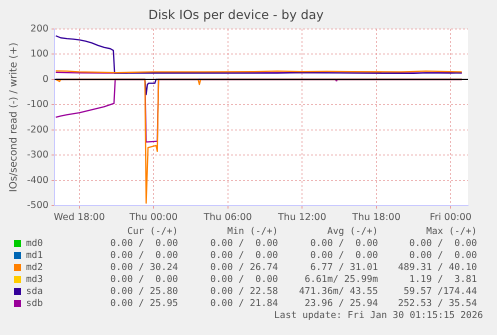 The height and width of the screenshot is (335, 497). I want to click on text: 0.00 / 26.74, so click(244, 267).